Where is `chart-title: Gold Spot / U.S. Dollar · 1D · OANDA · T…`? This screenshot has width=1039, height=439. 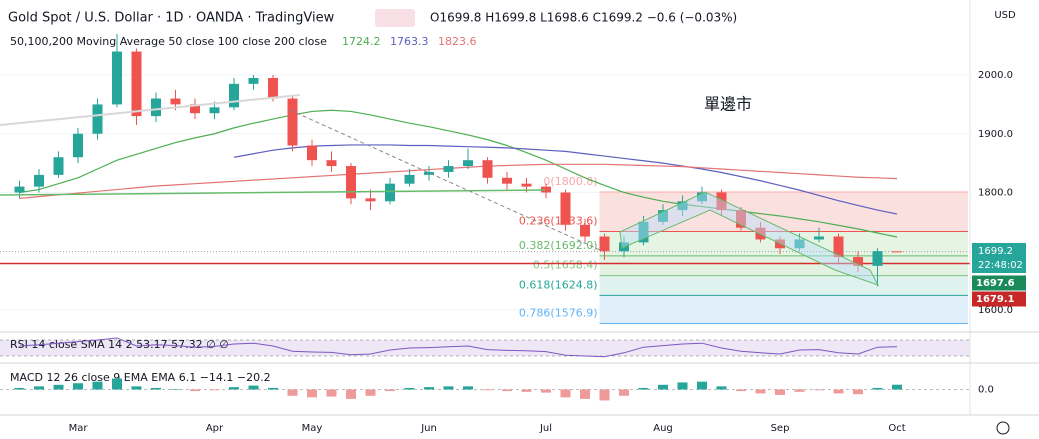
chart-title: Gold Spot / U.S. Dollar · 1D · OANDA · T… is located at coordinates (171, 18).